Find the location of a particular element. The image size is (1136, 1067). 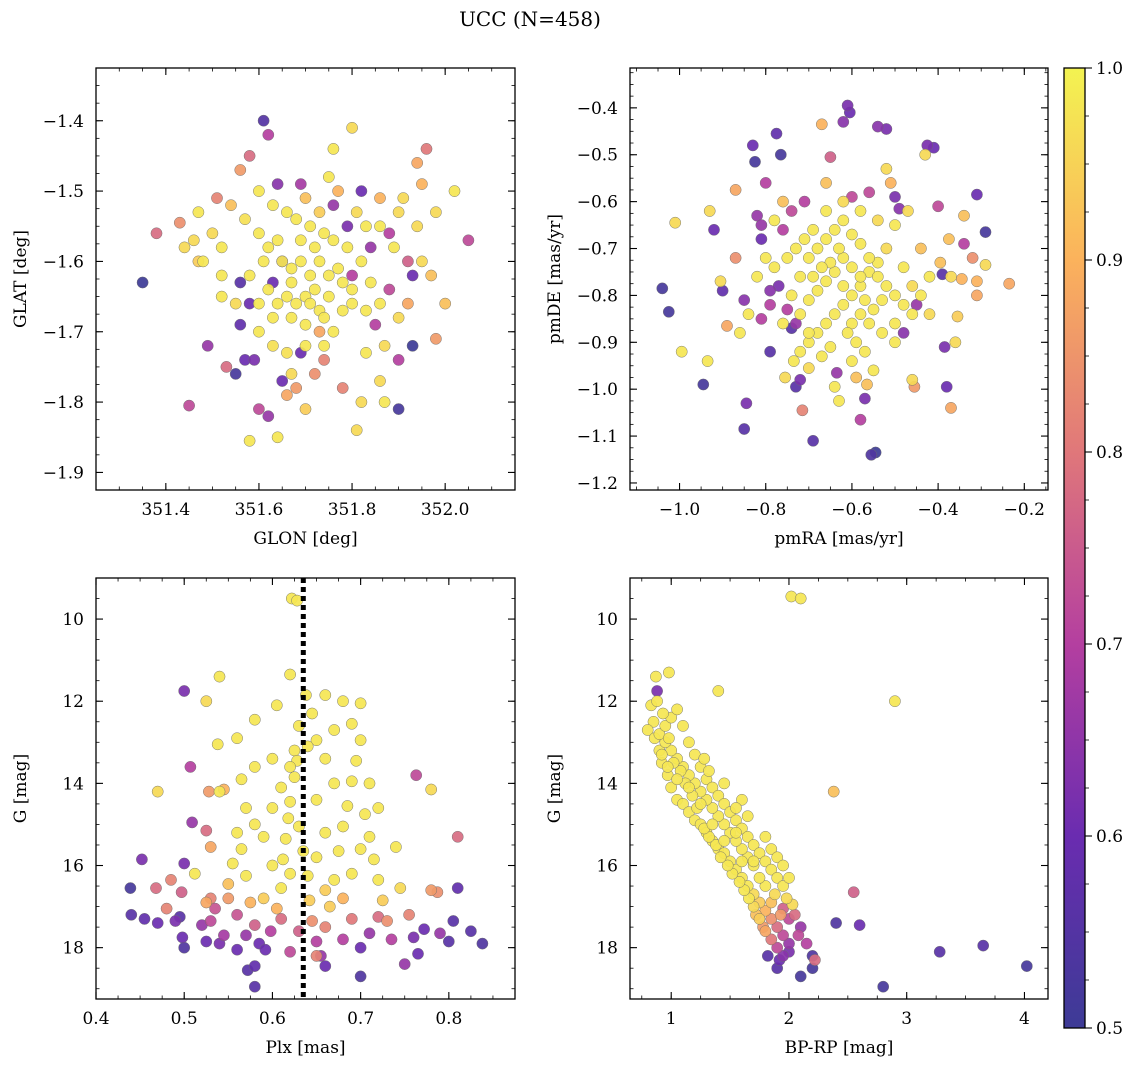

y-tick-label: −1.5 is located at coordinates (63, 192).